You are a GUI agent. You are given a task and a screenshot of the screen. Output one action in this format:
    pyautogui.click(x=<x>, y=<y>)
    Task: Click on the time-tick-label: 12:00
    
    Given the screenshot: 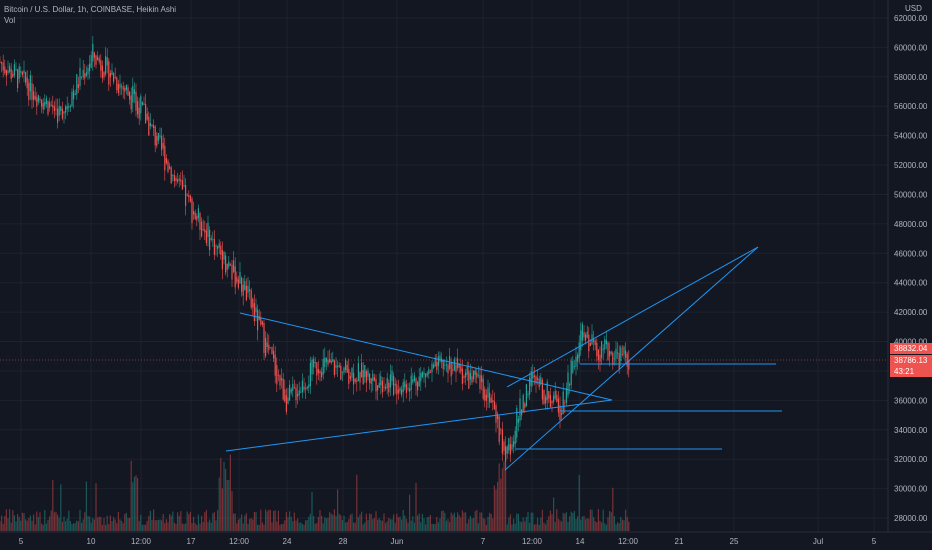 What is the action you would take?
    pyautogui.click(x=628, y=541)
    